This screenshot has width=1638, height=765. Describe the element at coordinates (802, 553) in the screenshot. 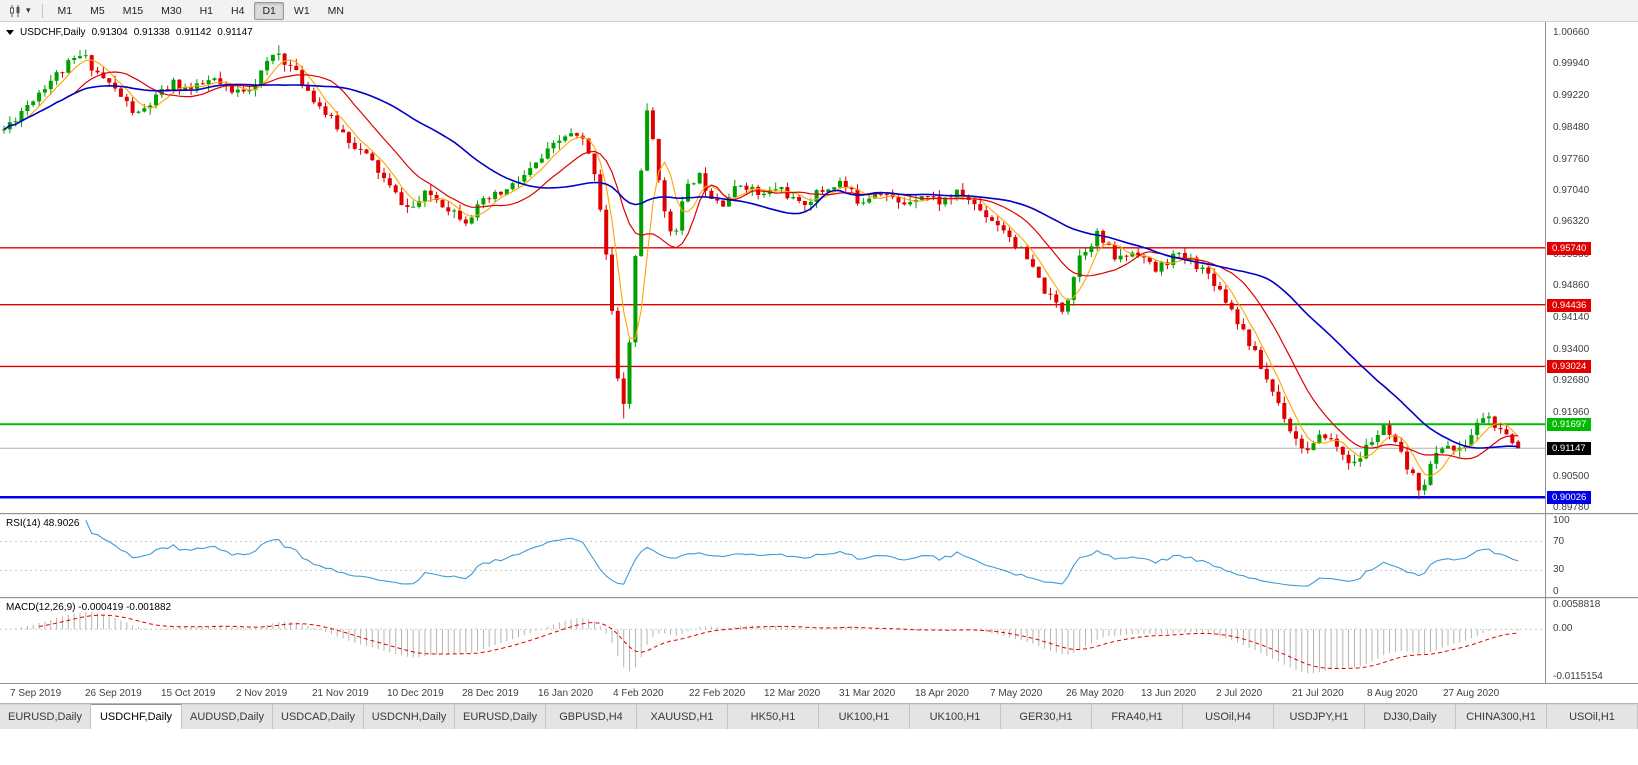

I see `rsi-line` at that location.